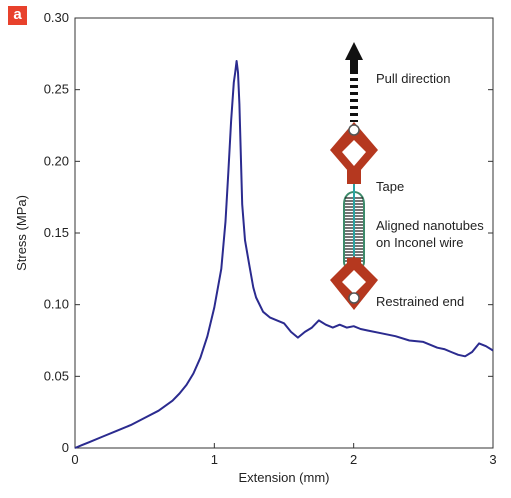  Describe the element at coordinates (214, 459) in the screenshot. I see `x-tick-label: 1` at that location.